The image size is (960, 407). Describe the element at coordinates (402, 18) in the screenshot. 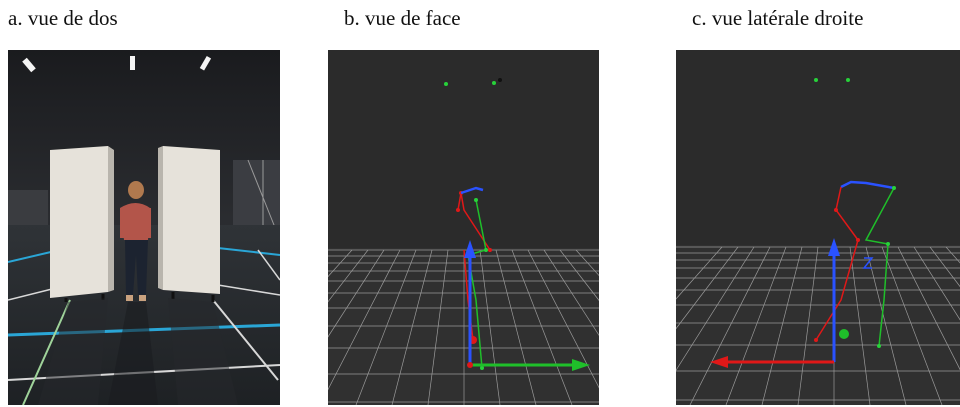

I see `caption-b: b. vue de face` at that location.